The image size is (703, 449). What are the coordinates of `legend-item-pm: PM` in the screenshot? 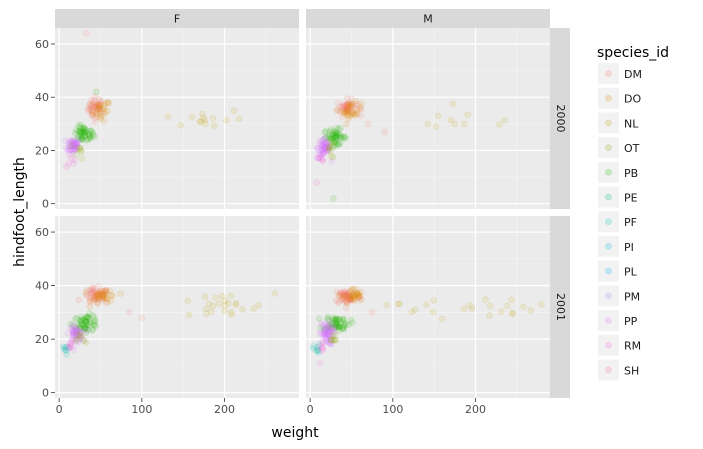 It's located at (619, 296).